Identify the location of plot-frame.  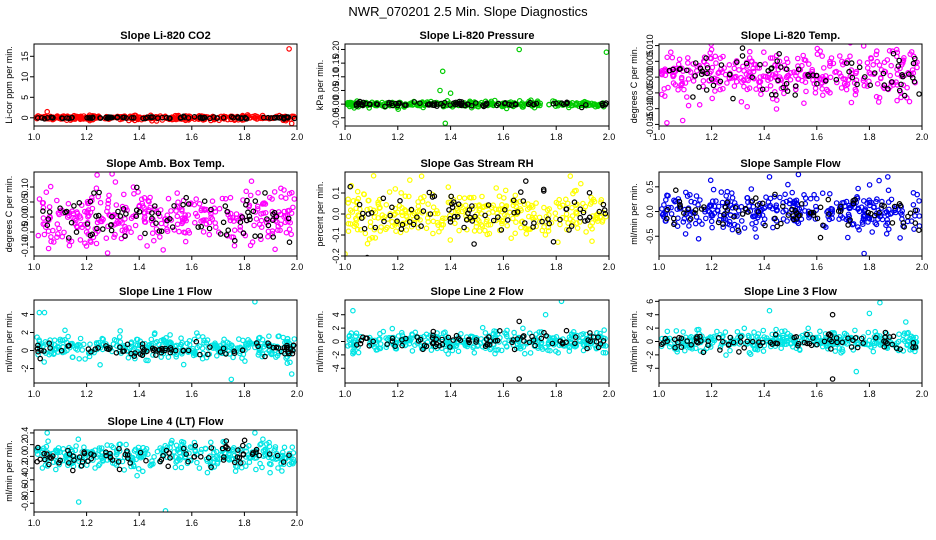
(790, 214).